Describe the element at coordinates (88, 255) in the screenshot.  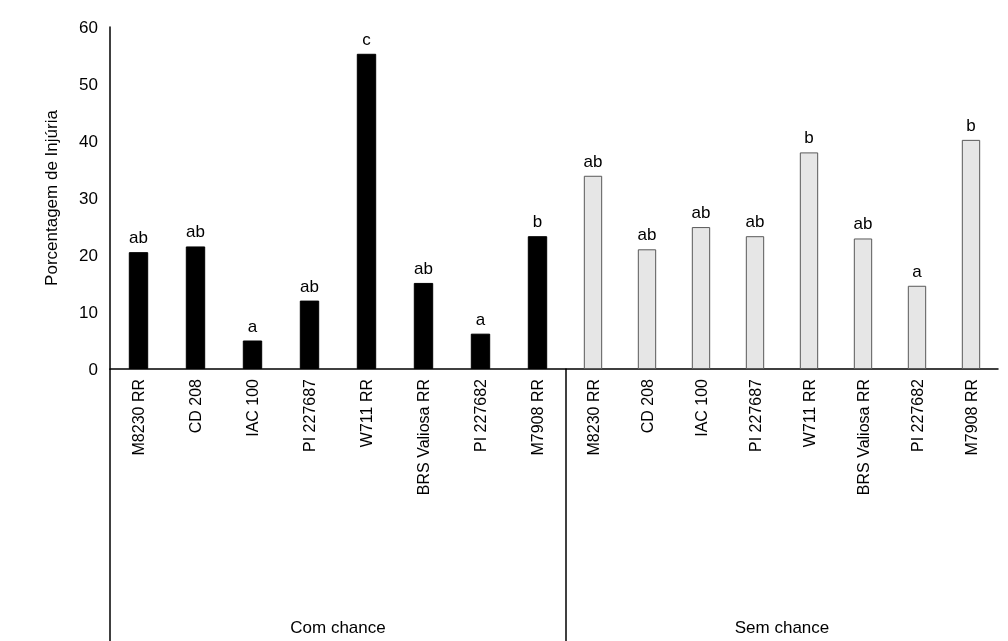
I see `y-tick-label: 20` at that location.